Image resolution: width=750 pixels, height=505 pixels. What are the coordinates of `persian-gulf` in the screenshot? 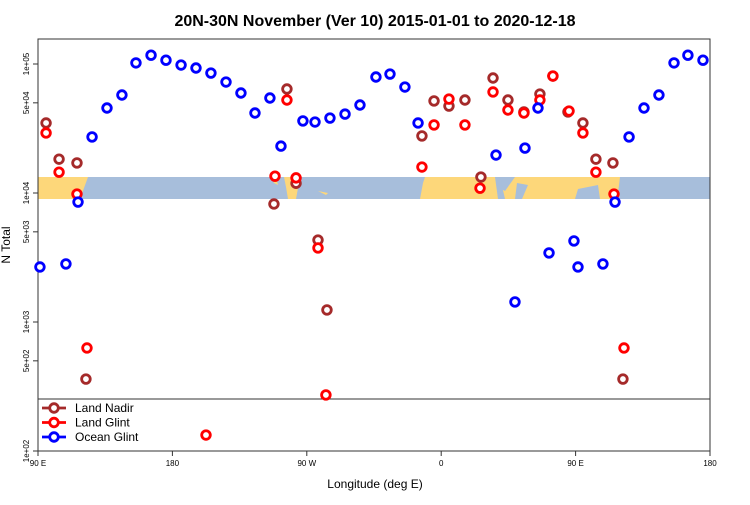 It's located at (521, 191).